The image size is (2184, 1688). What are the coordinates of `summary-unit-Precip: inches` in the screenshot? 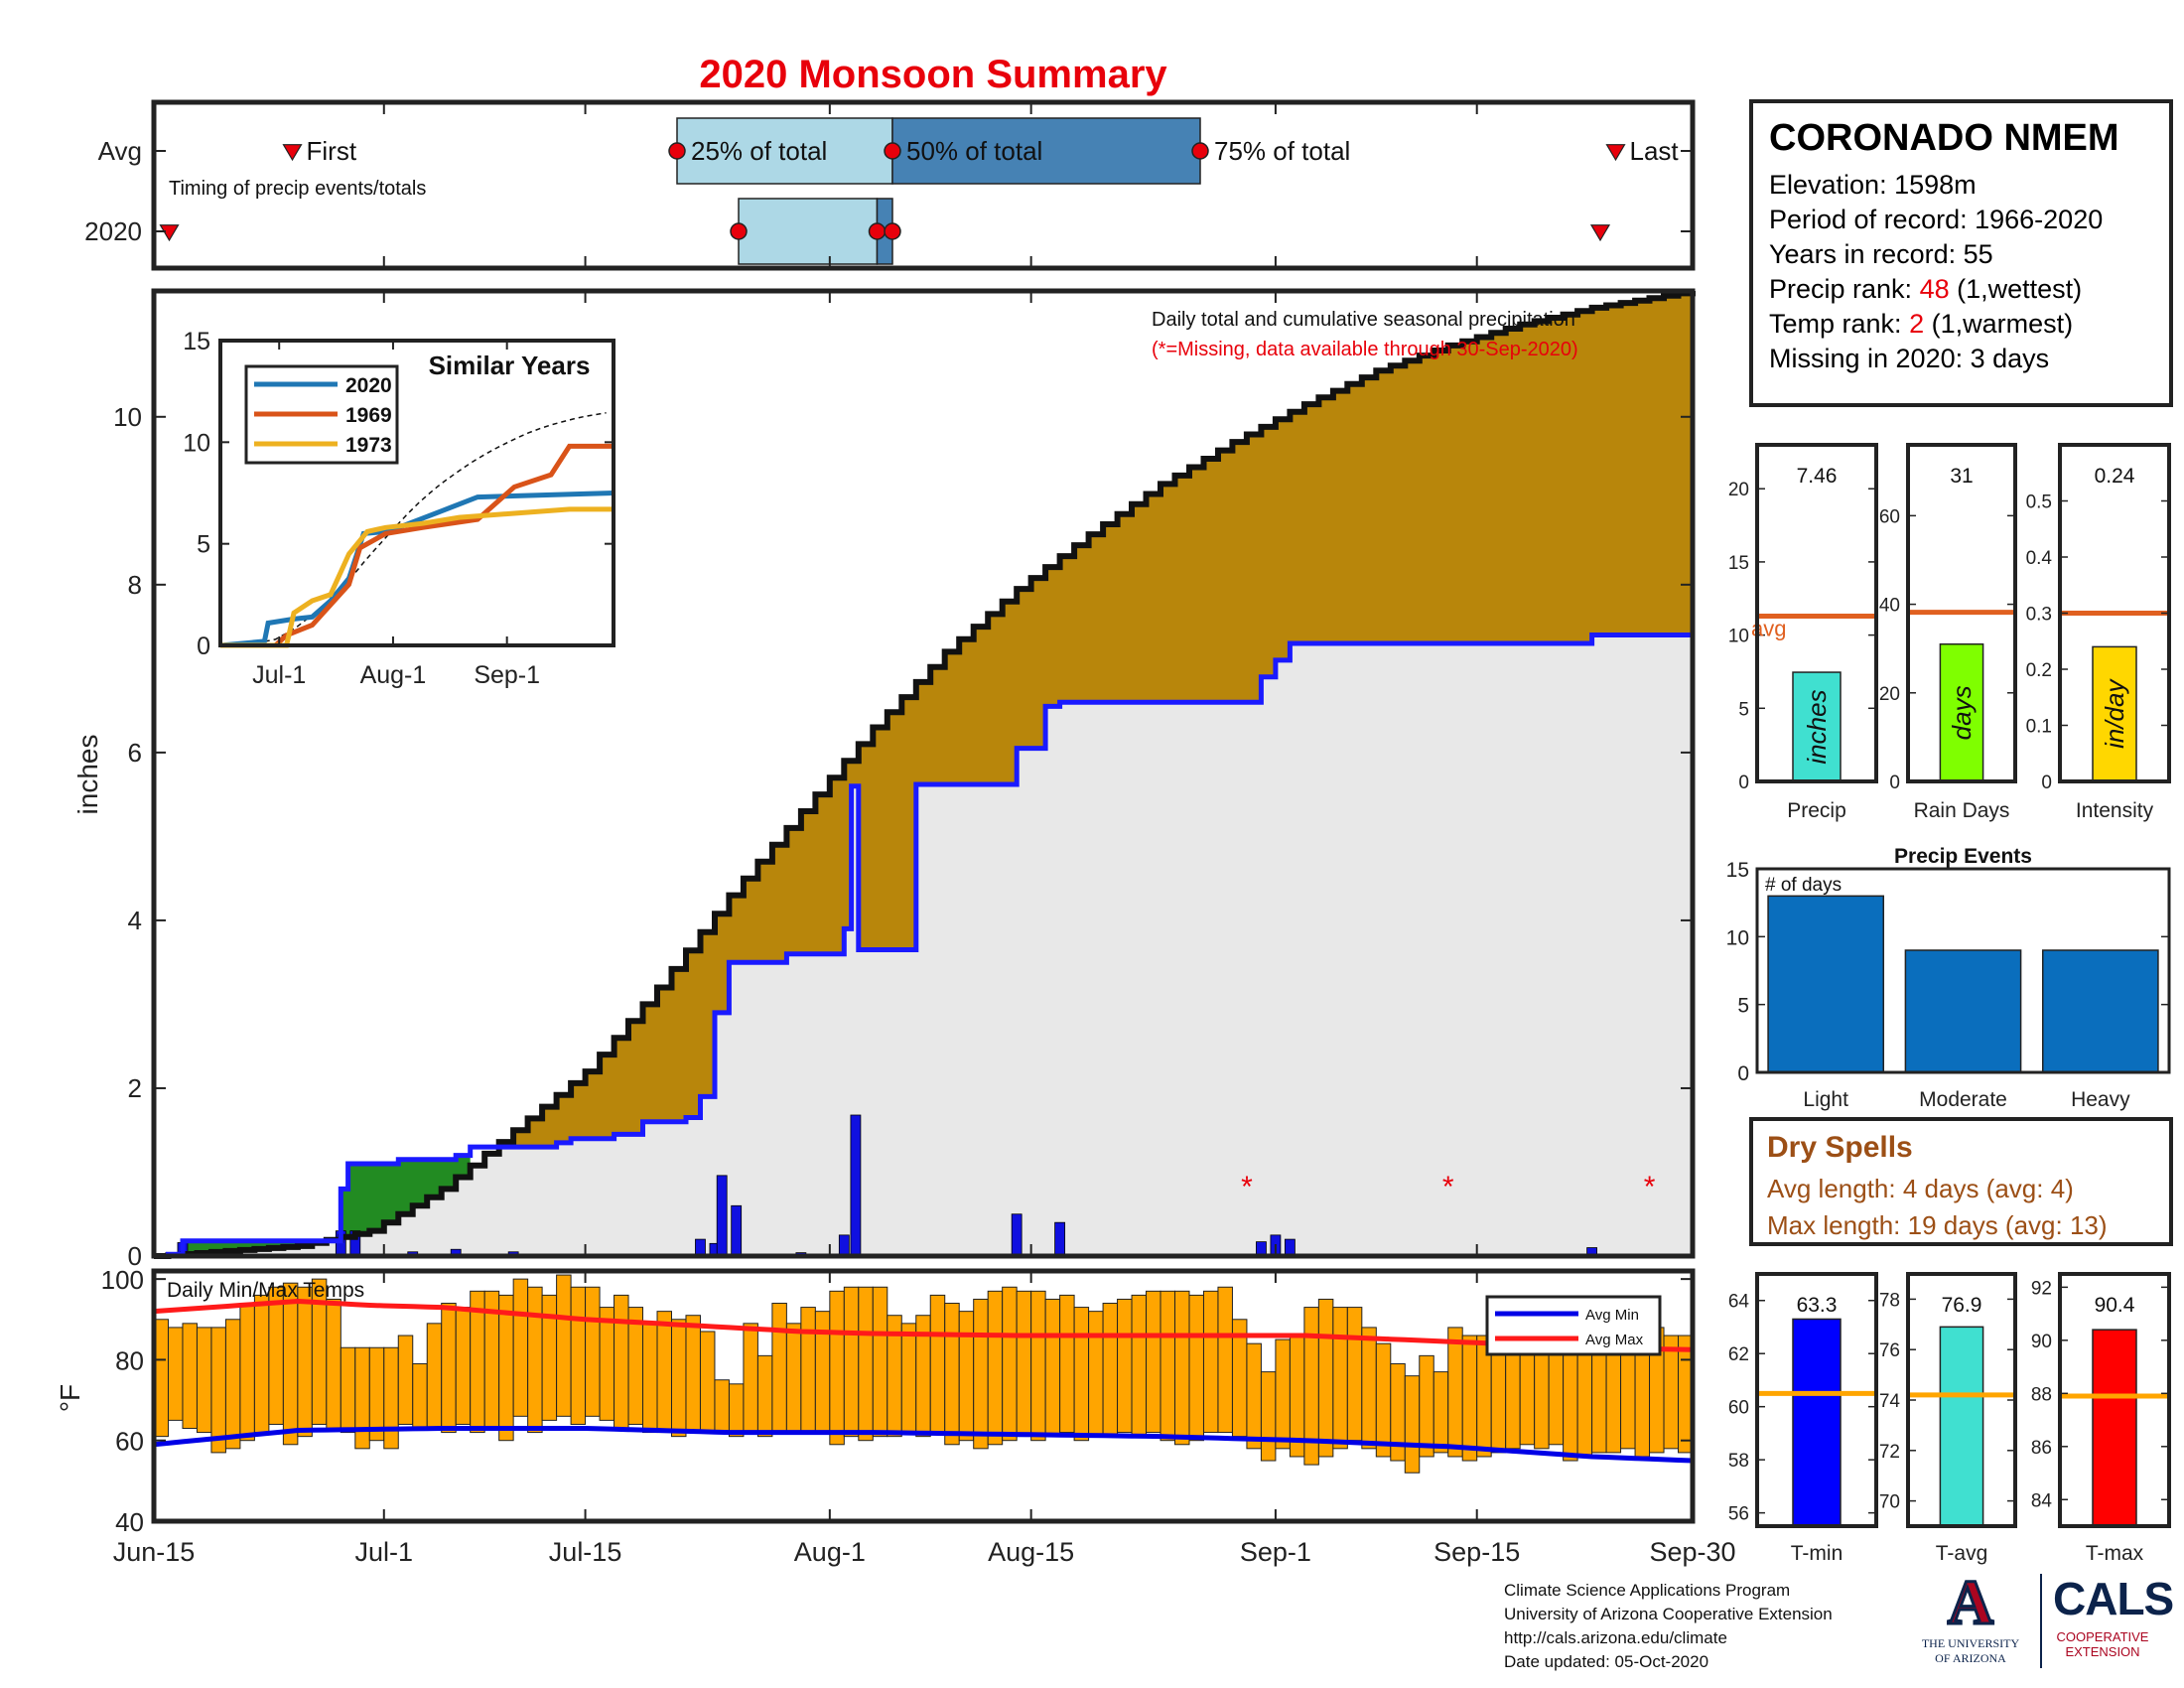 It's located at (1817, 726).